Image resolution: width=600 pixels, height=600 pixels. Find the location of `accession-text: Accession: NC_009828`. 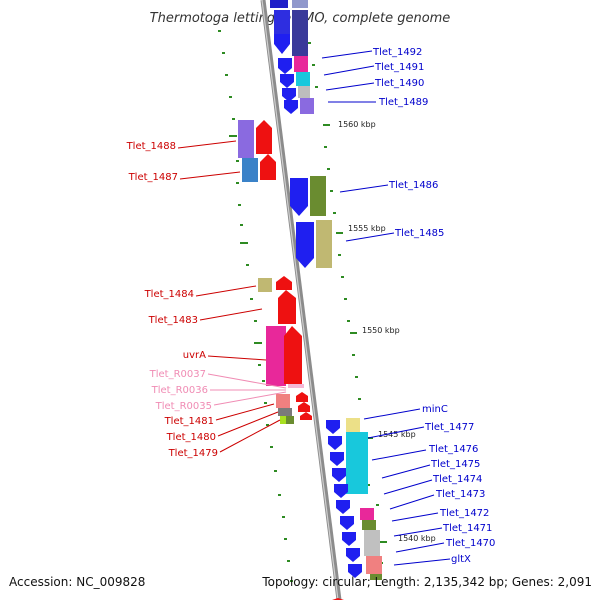

accession-text: Accession: NC_009828 is located at coordinates (77, 582).